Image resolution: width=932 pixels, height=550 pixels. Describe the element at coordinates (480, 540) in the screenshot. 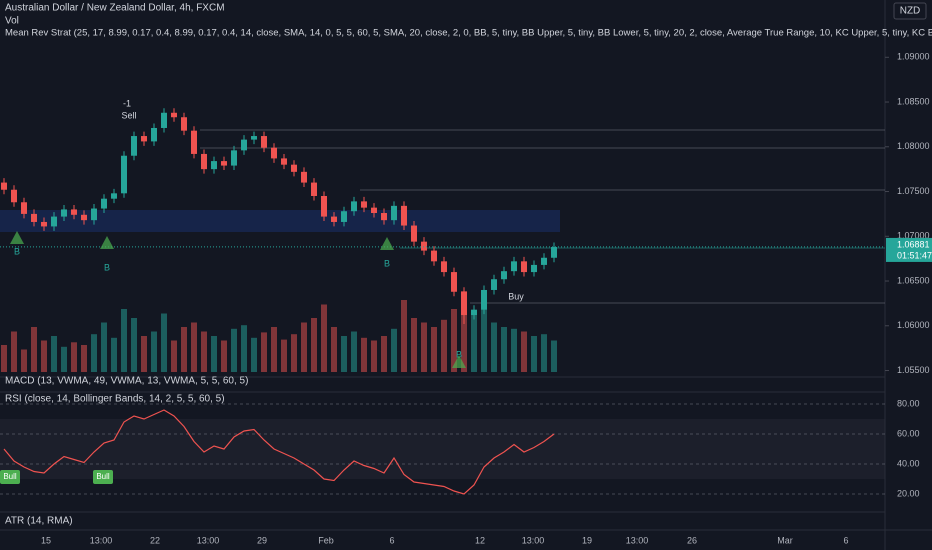

I see `x-tick-label: 12` at that location.